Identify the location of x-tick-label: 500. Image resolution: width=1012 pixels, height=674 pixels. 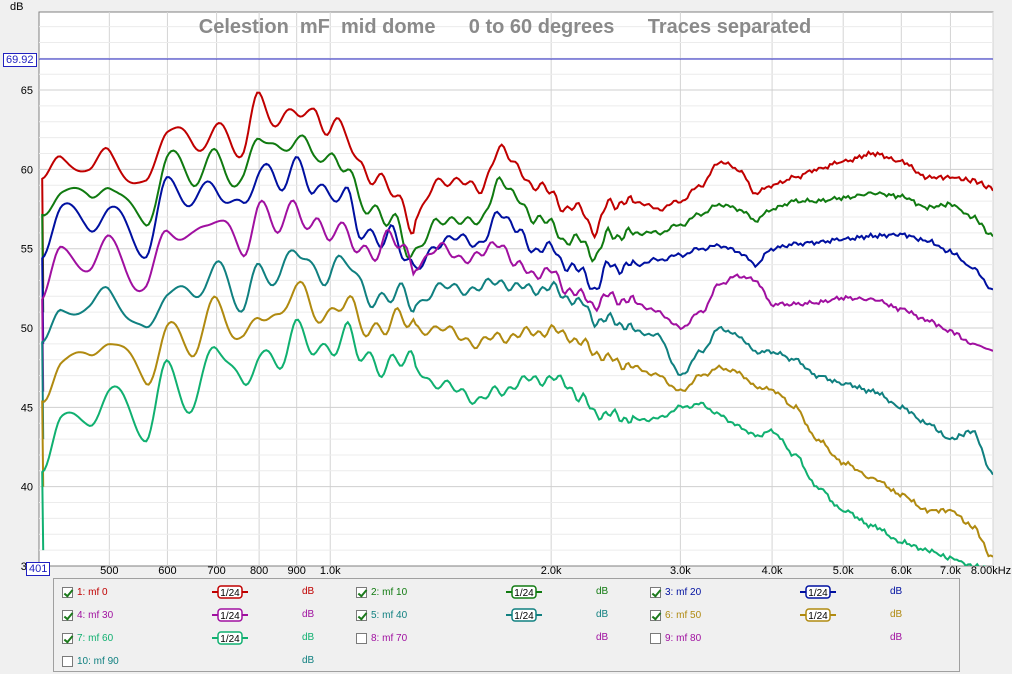
(109, 571).